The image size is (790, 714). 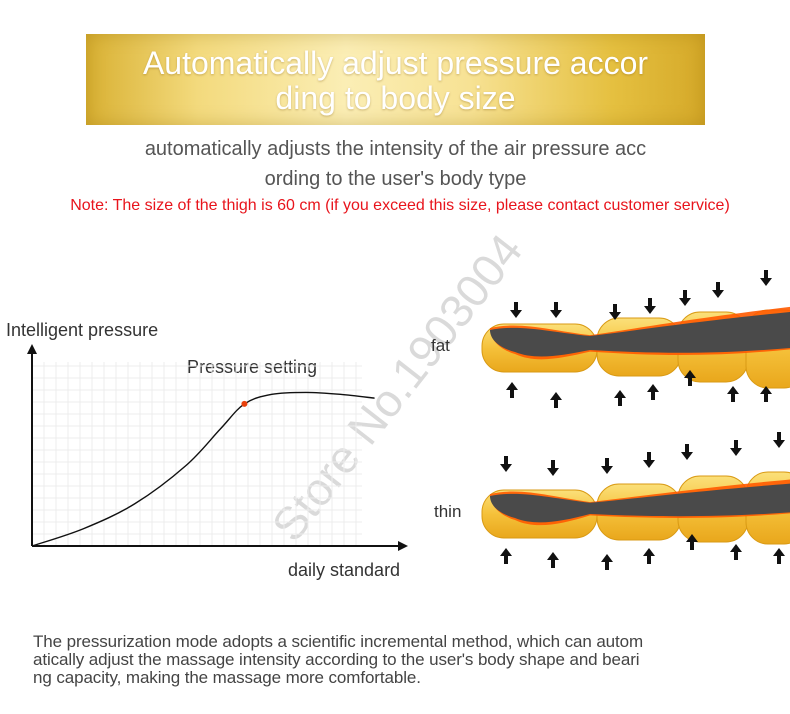 What do you see at coordinates (448, 511) in the screenshot?
I see `leg-label-thin: thin` at bounding box center [448, 511].